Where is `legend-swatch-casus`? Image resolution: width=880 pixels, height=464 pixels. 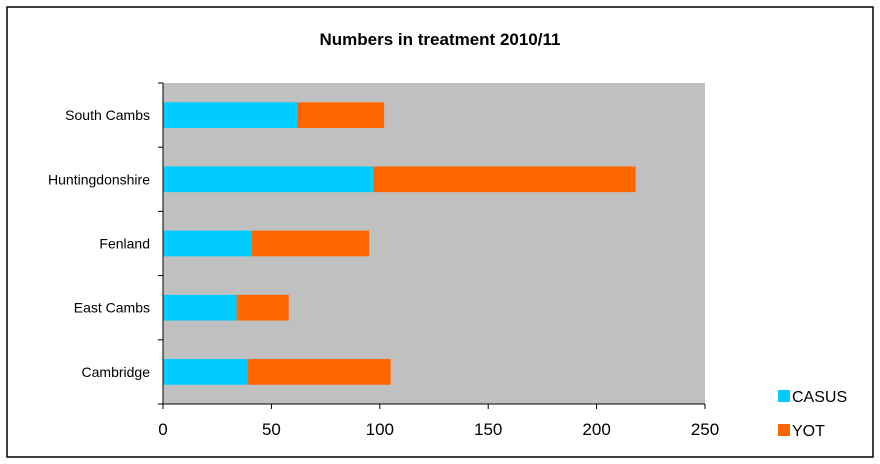
legend-swatch-casus is located at coordinates (784, 396).